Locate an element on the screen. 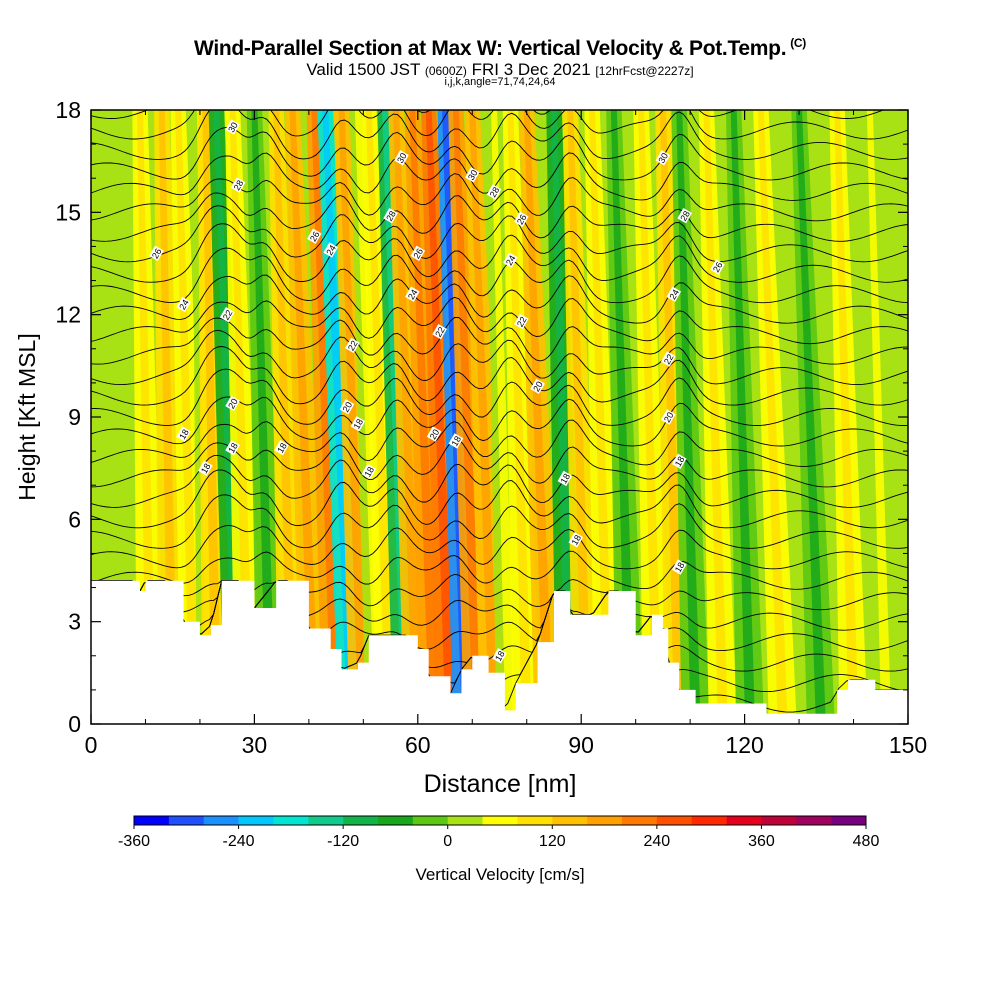 This screenshot has height=1000, width=1000. colorbar-tick-label: -120 is located at coordinates (343, 841).